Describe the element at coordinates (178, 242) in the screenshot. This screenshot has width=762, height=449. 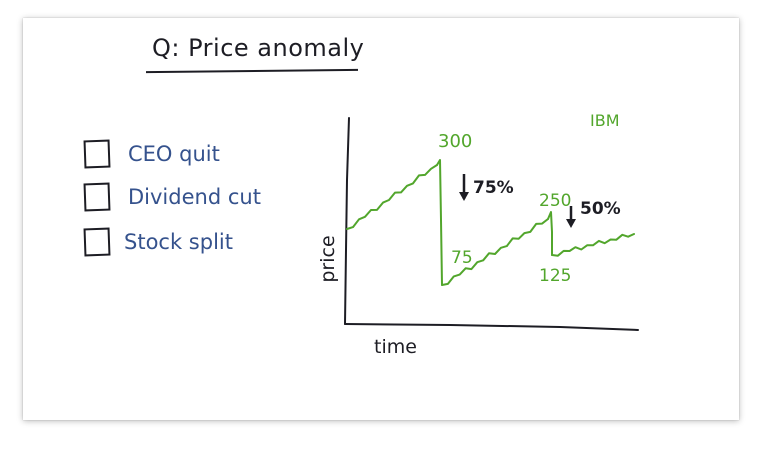
I see `option-label-stock-split: Stock split` at that location.